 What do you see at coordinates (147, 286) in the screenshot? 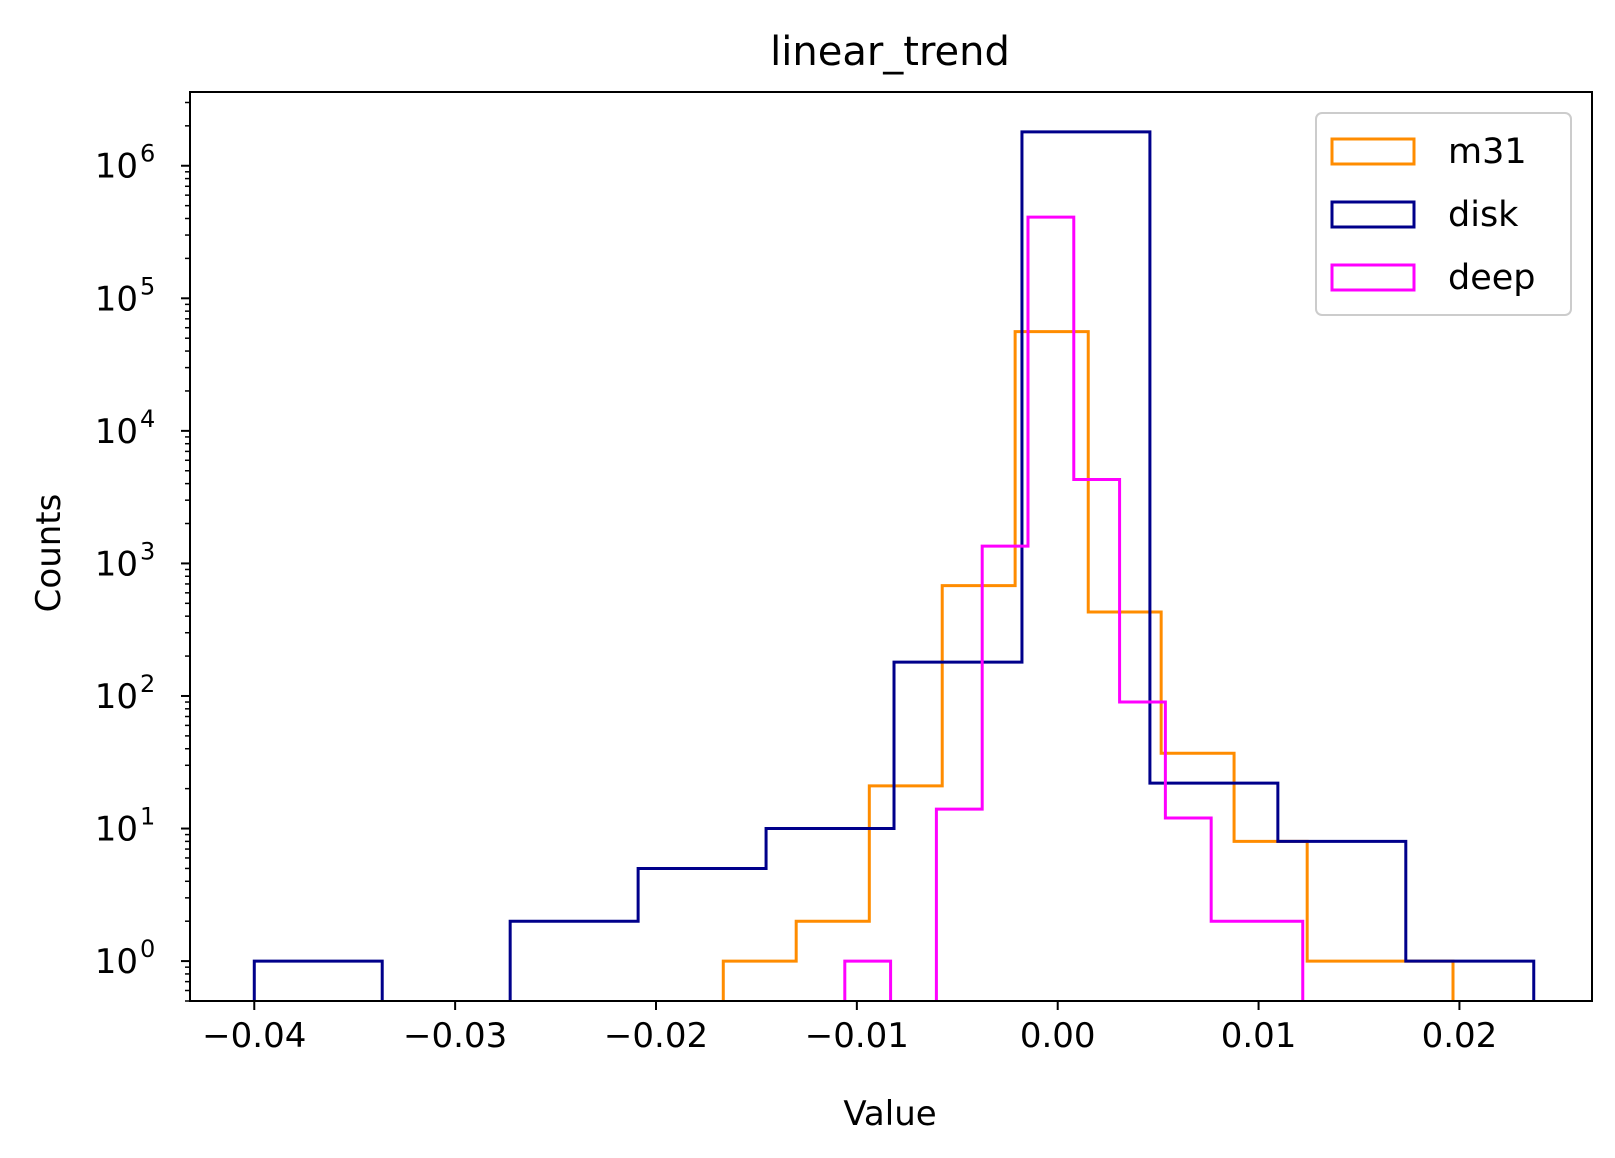
I see `y-tick-exponent: 5` at bounding box center [147, 286].